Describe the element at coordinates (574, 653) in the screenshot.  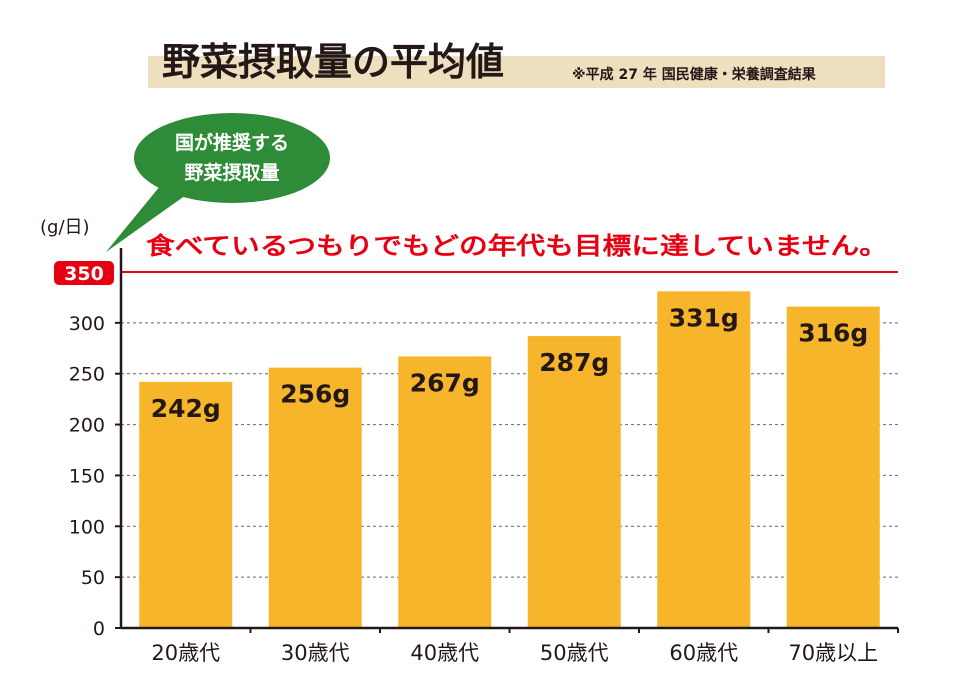
I see `x-tick-label: 50歳代` at that location.